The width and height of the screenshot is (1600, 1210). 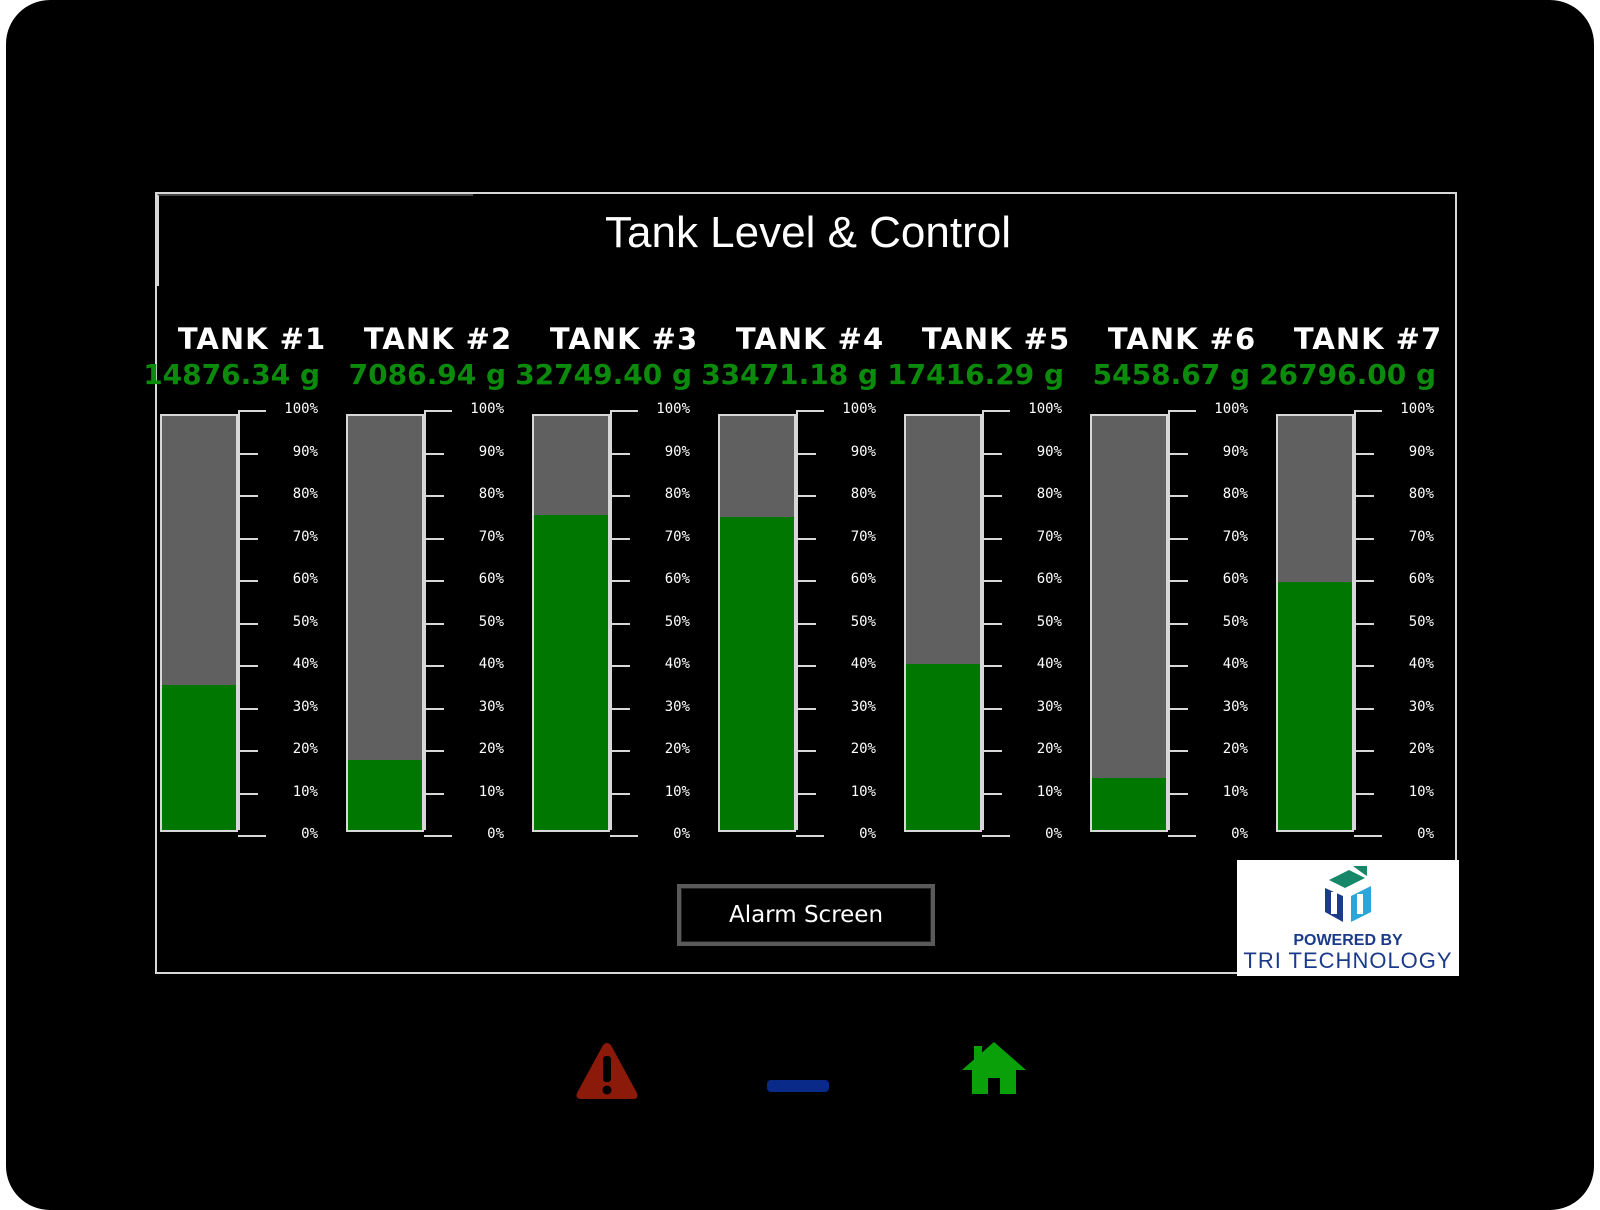 What do you see at coordinates (1129, 804) in the screenshot?
I see `tank-6-level-fill` at bounding box center [1129, 804].